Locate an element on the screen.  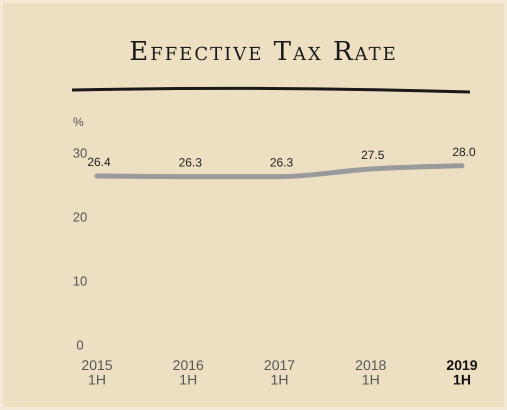
y-tick-label: 10 is located at coordinates (80, 281).